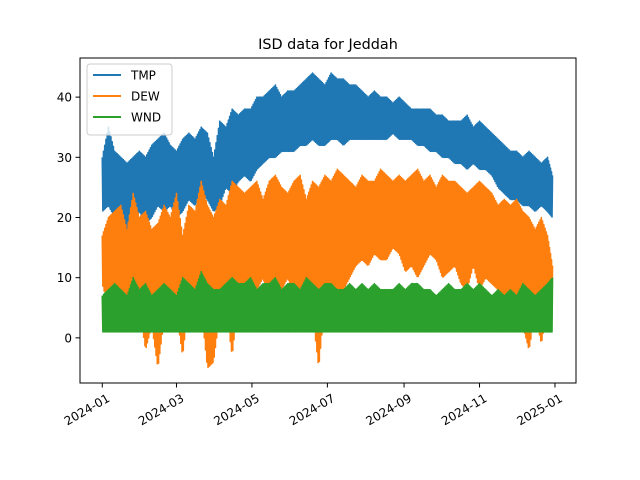 The image size is (640, 480). Describe the element at coordinates (64, 218) in the screenshot. I see `y-tick-label: 20` at that location.